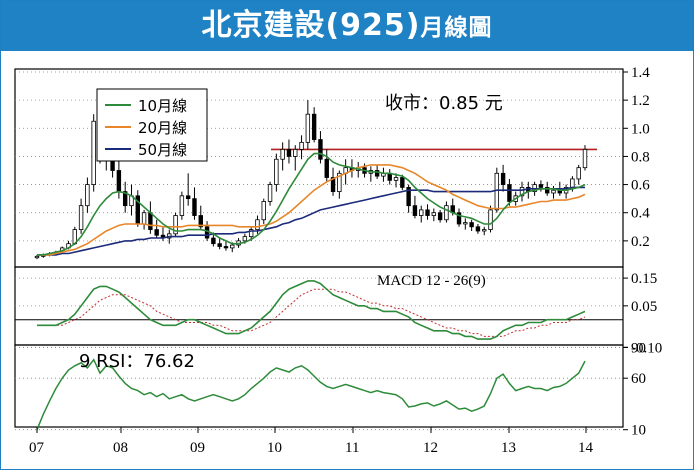 Image resolution: width=694 pixels, height=470 pixels. I want to click on price-axis-ticks: 1.4 1.2 1.0 0.8 0.6 0.4 0.2, so click(636, 157).